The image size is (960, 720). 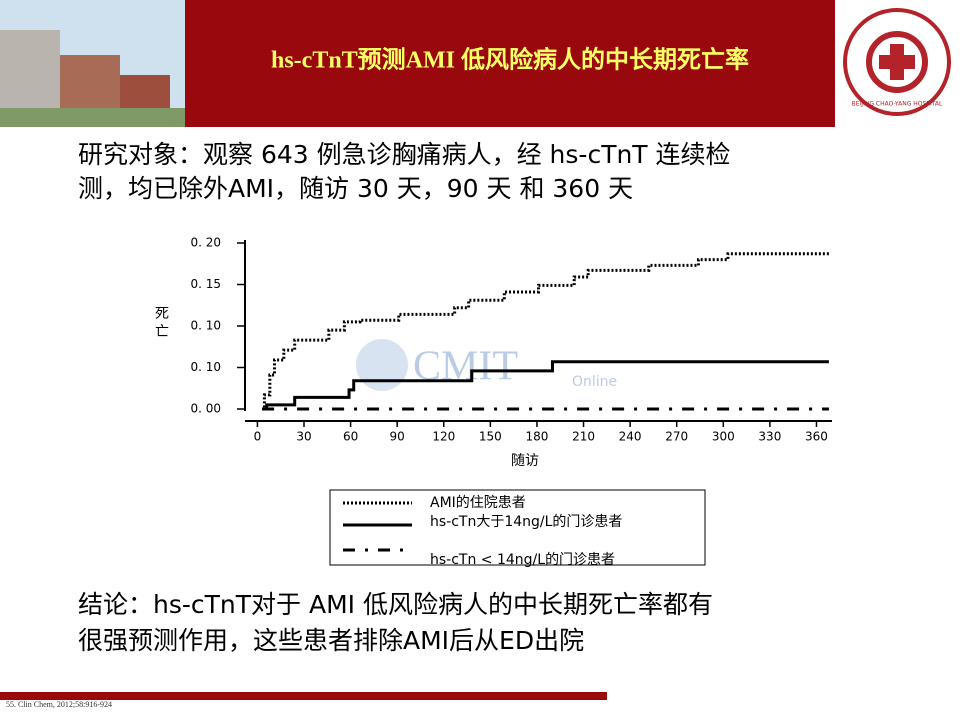 What do you see at coordinates (443, 437) in the screenshot?
I see `x-tick-label: 120` at bounding box center [443, 437].